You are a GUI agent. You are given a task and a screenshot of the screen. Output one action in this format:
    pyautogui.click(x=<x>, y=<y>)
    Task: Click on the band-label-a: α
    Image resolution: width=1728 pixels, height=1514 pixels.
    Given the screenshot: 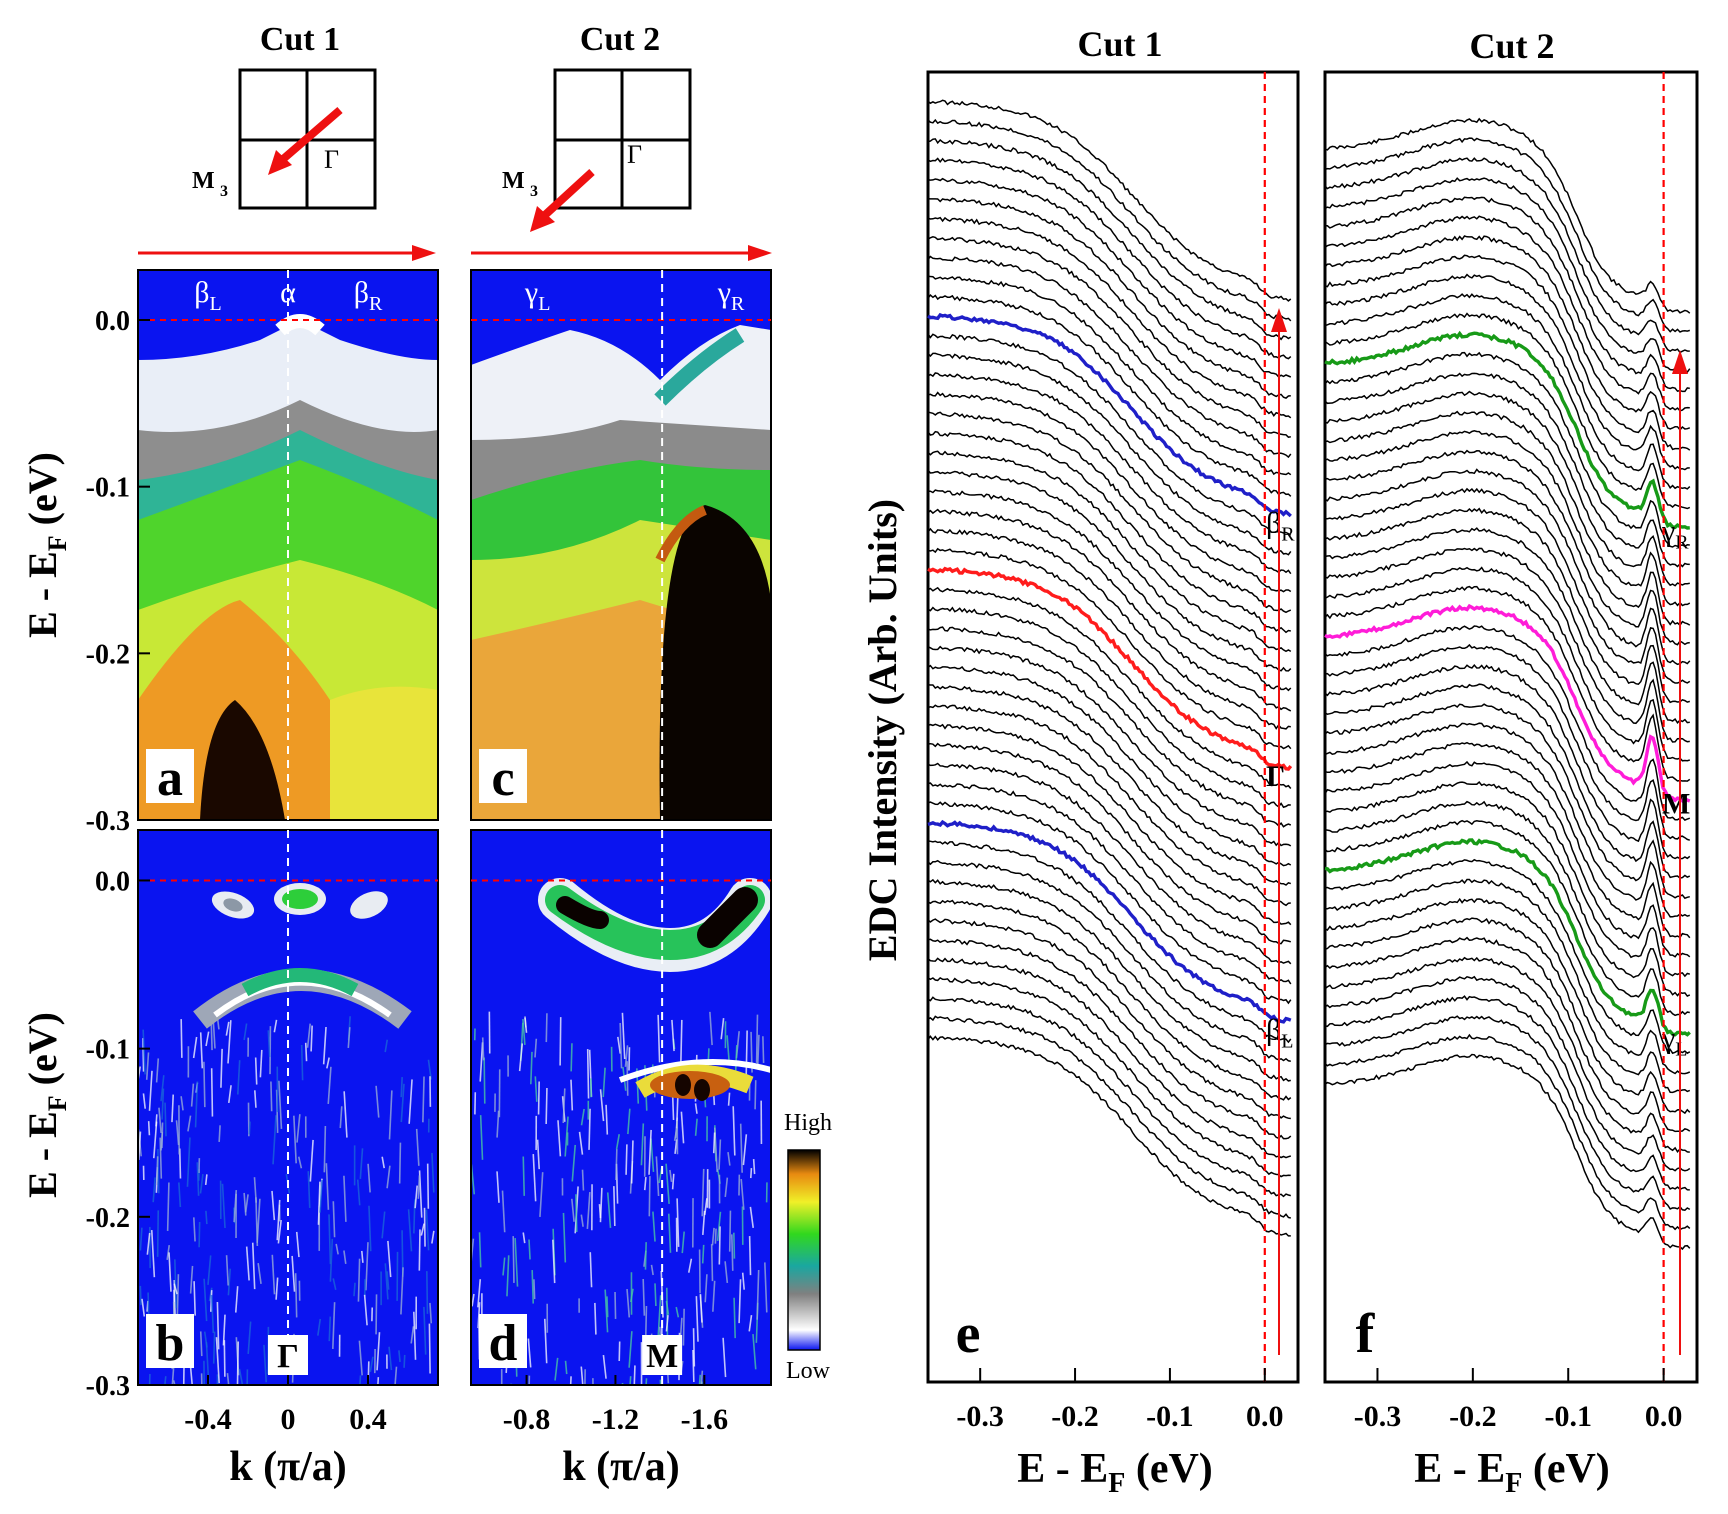 What is the action you would take?
    pyautogui.click(x=288, y=292)
    